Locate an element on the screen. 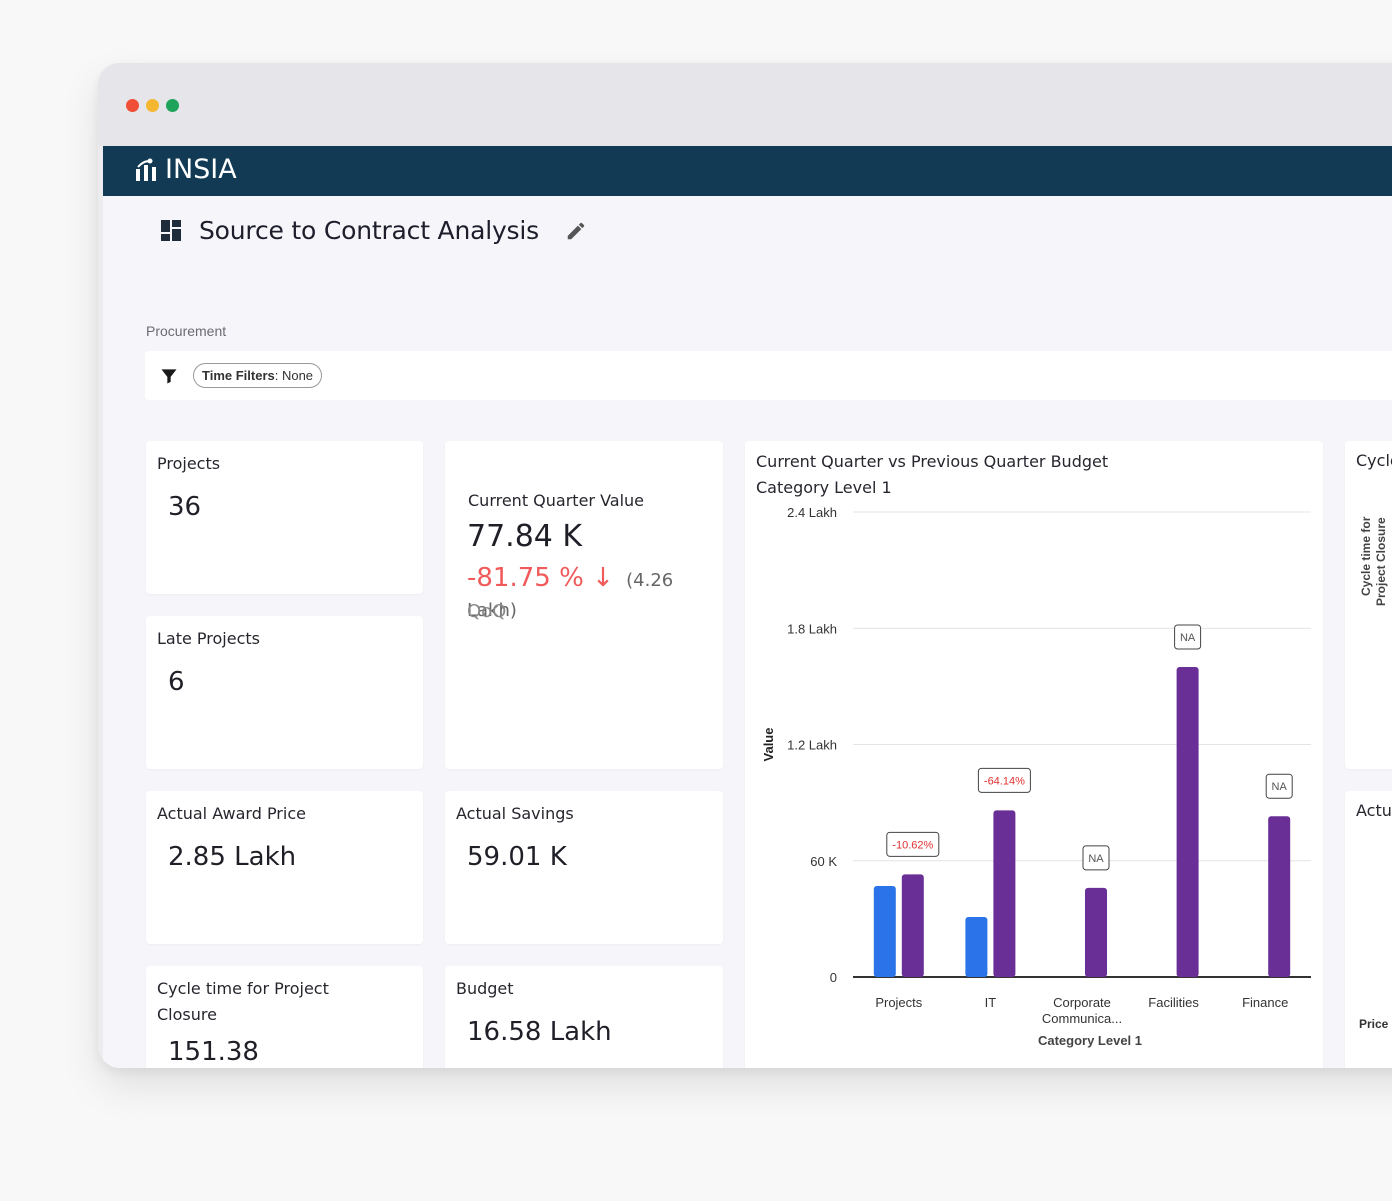 The height and width of the screenshot is (1201, 1392). svg-text: Cycle time for is located at coordinates (1366, 556).